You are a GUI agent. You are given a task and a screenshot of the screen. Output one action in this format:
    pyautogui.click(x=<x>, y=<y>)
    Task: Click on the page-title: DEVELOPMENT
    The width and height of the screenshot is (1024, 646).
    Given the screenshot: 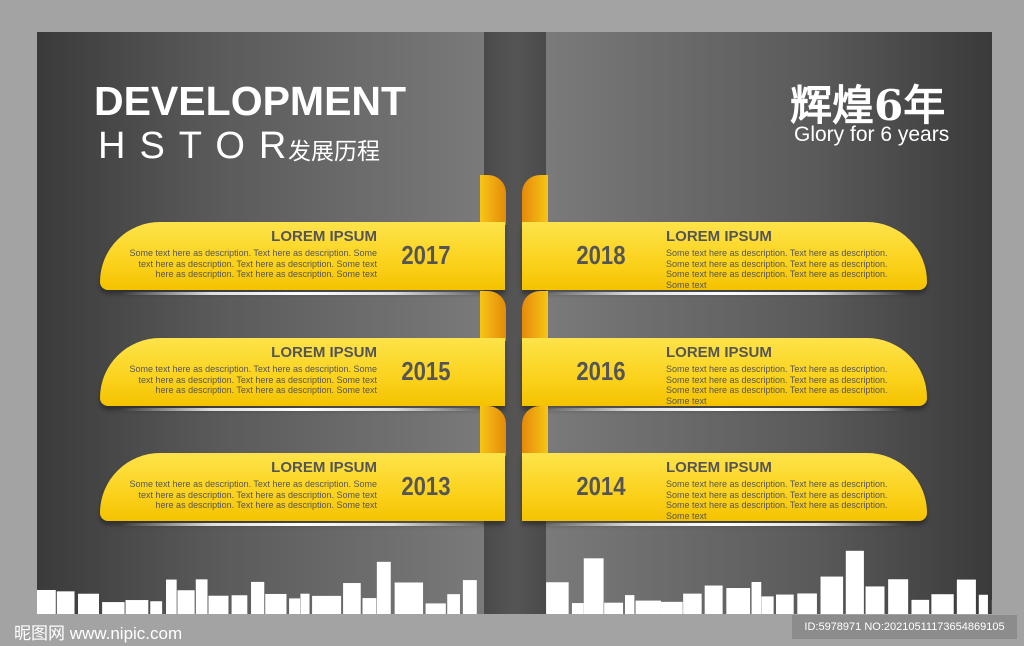 What is the action you would take?
    pyautogui.click(x=250, y=101)
    